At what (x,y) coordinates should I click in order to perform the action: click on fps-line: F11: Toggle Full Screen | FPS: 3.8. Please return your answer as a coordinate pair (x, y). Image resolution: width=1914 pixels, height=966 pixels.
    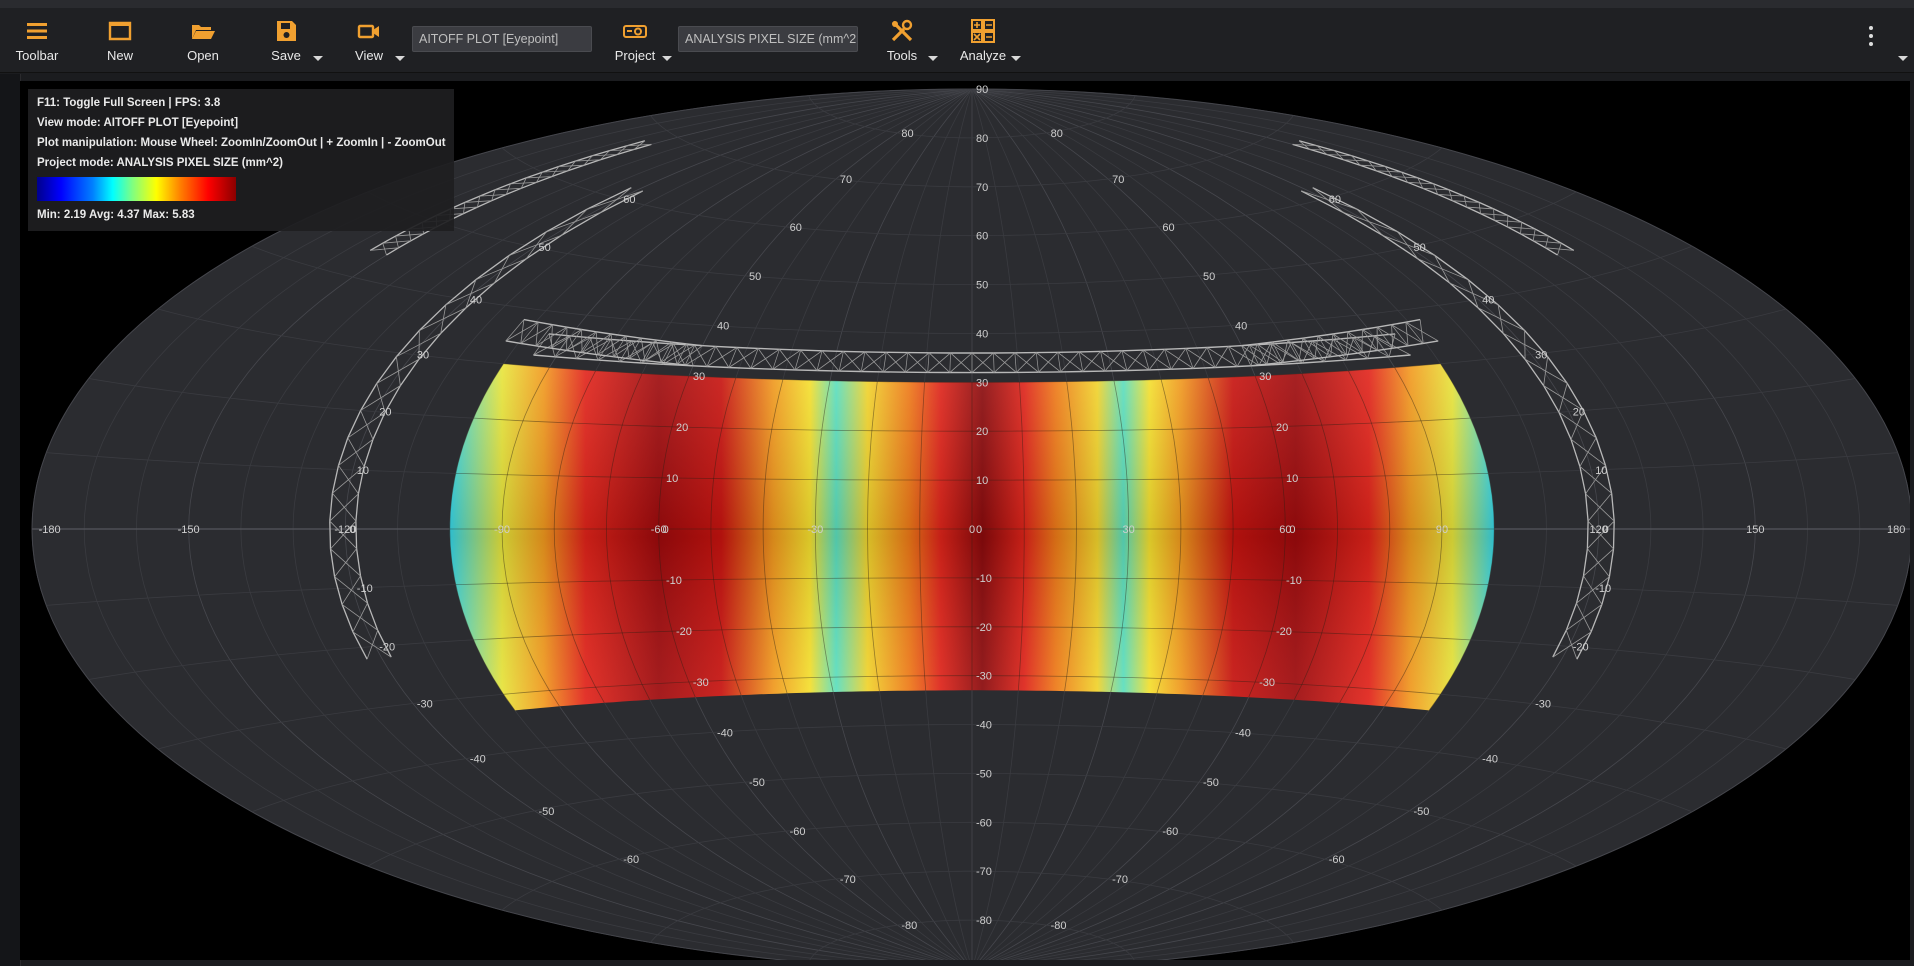
    Looking at the image, I should click on (129, 103).